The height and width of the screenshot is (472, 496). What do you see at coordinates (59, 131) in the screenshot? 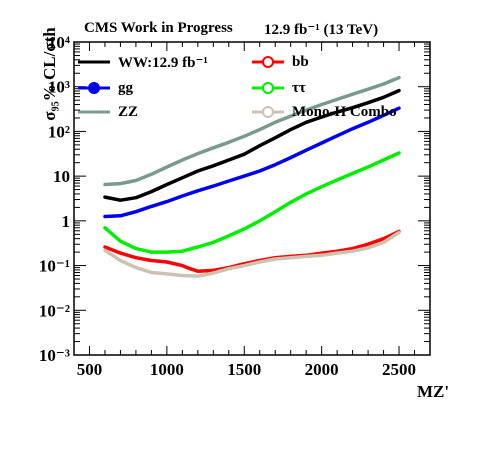
I see `y-tick-label: 10²` at bounding box center [59, 131].